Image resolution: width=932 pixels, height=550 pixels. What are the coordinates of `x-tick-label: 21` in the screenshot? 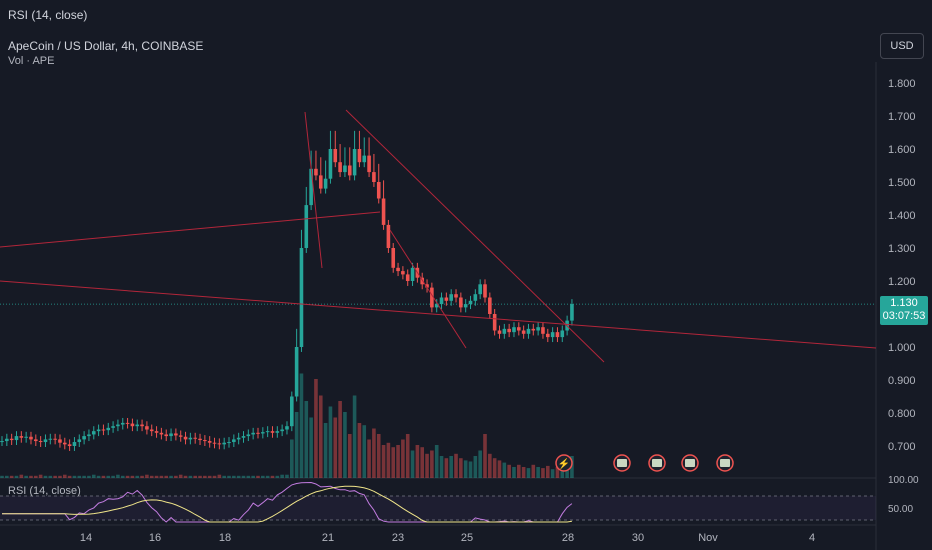 It's located at (328, 538).